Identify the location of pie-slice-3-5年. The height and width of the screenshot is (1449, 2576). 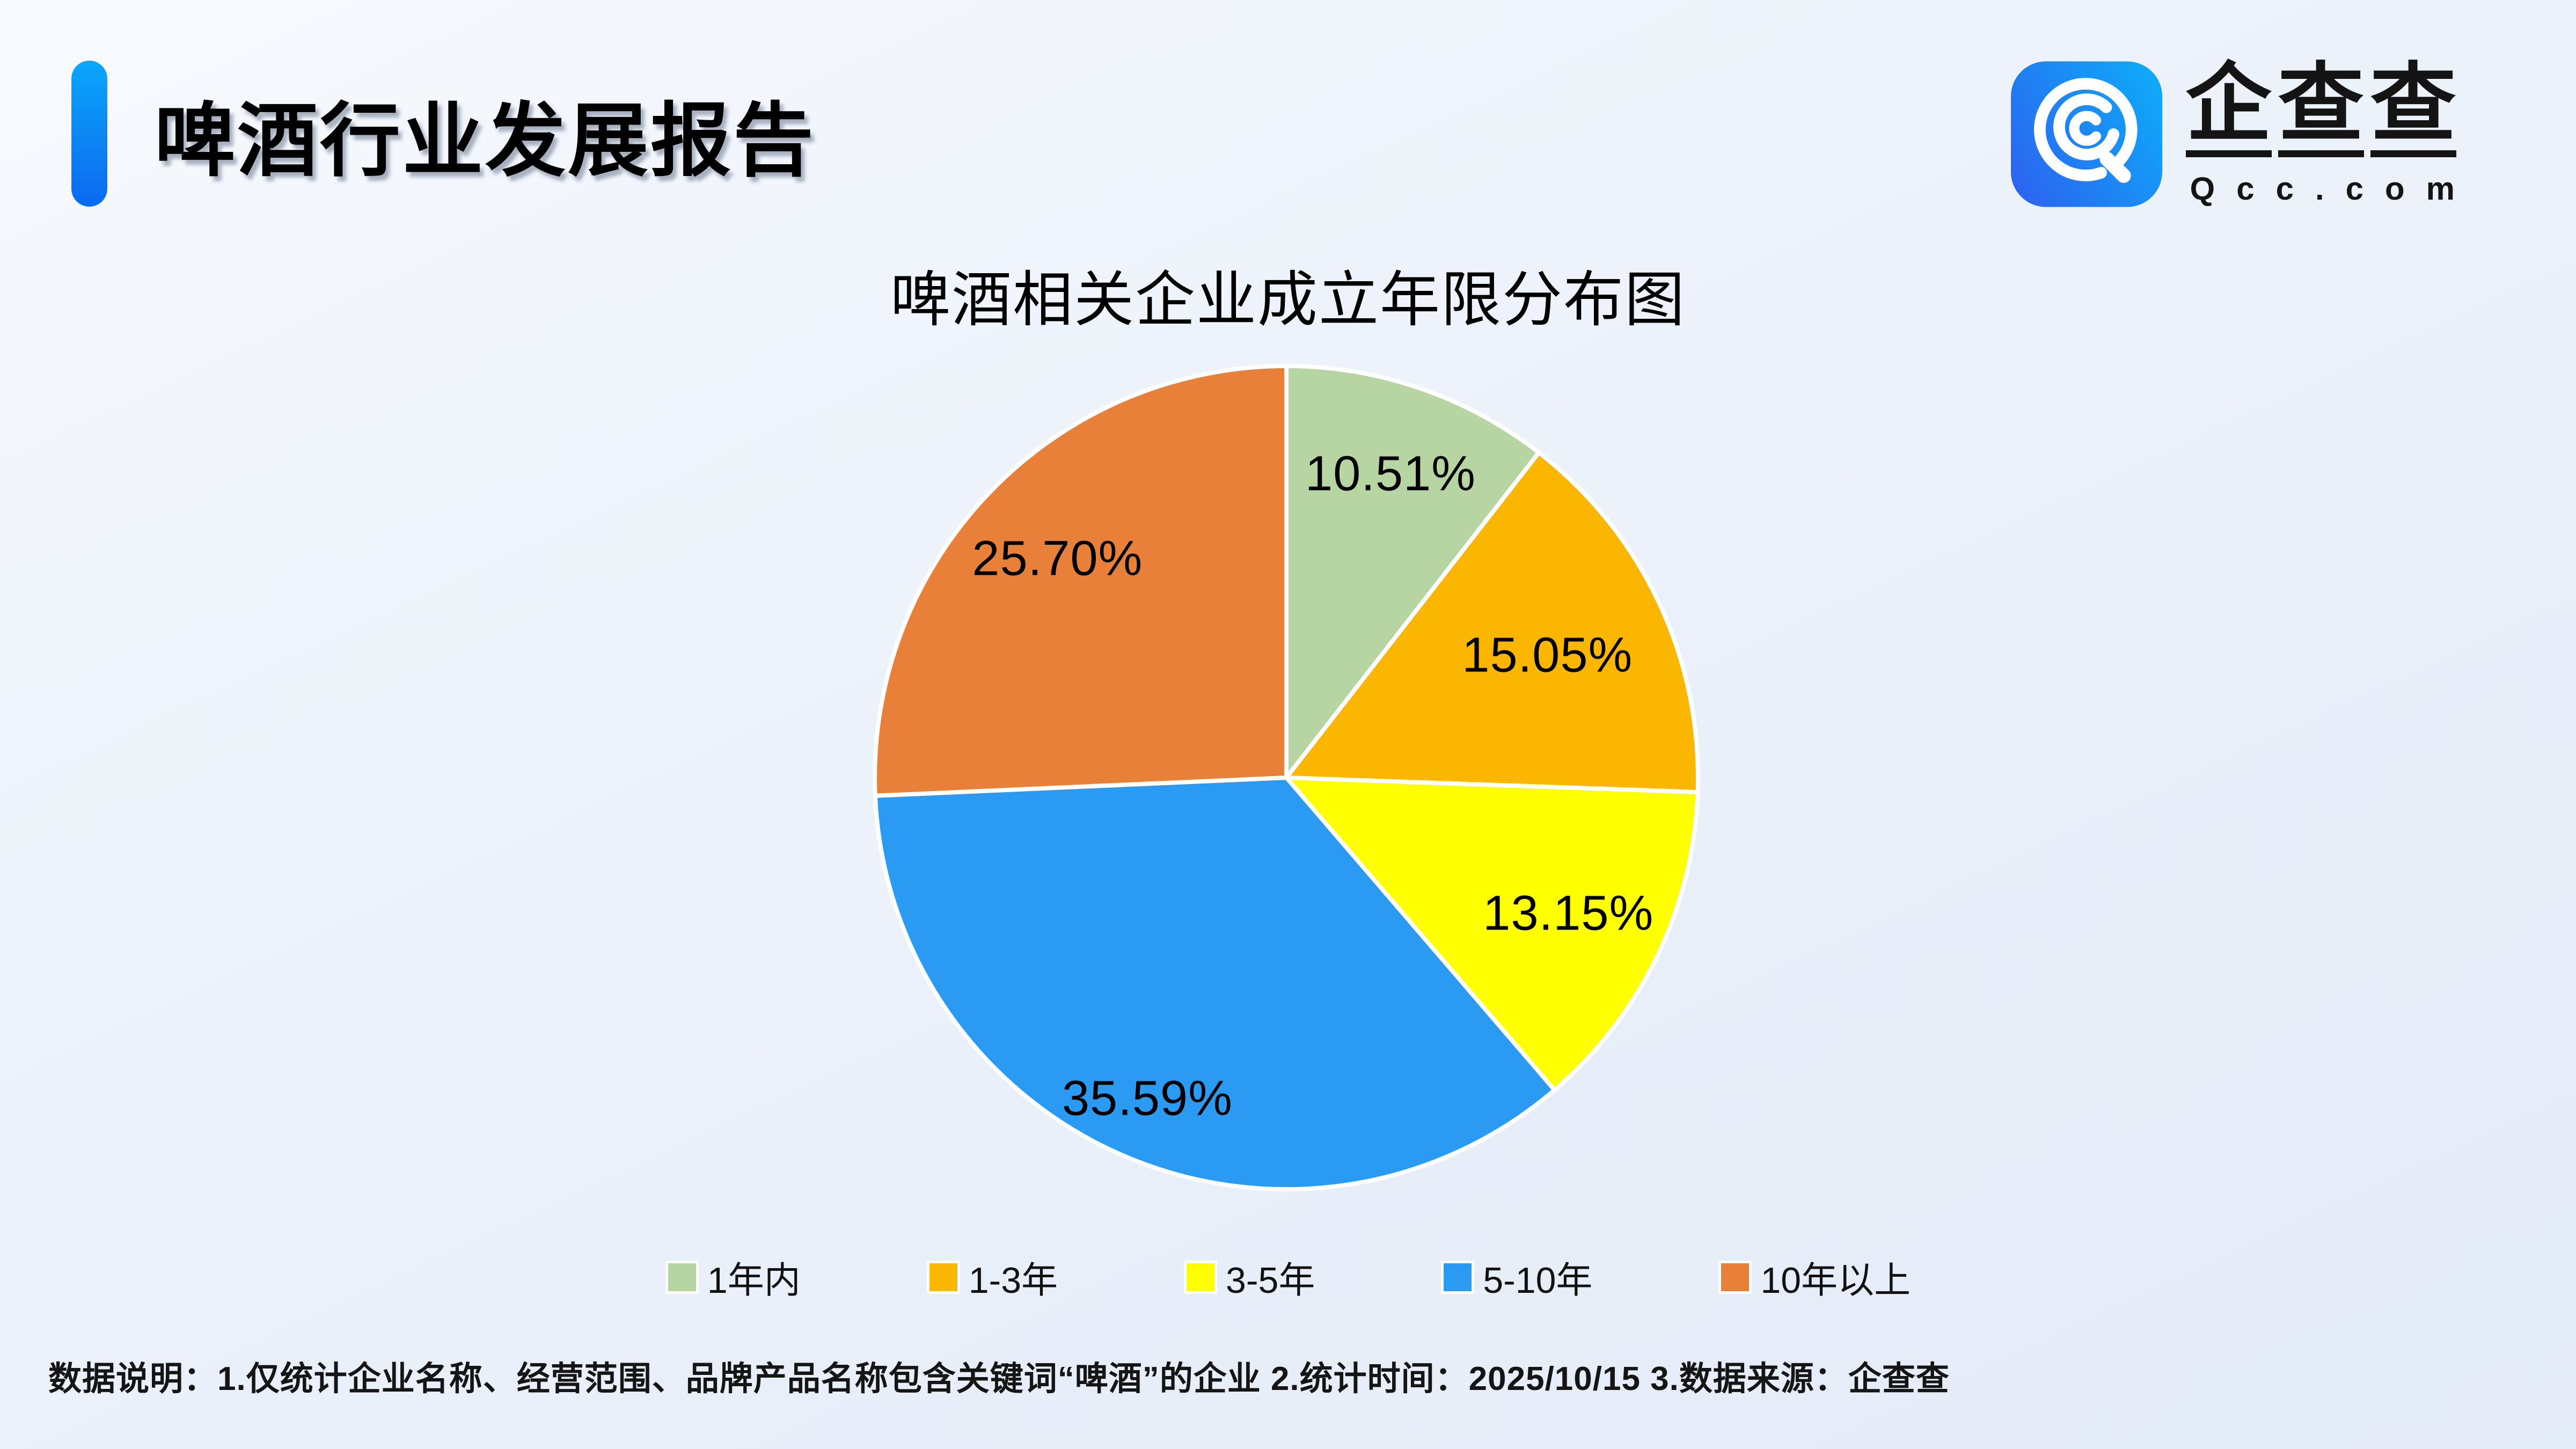
(1492, 933).